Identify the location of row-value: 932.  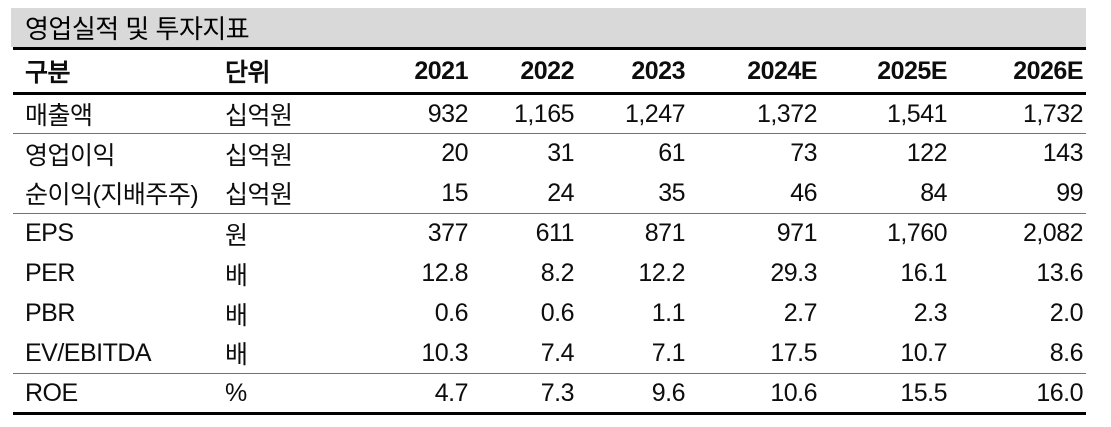
(448, 113).